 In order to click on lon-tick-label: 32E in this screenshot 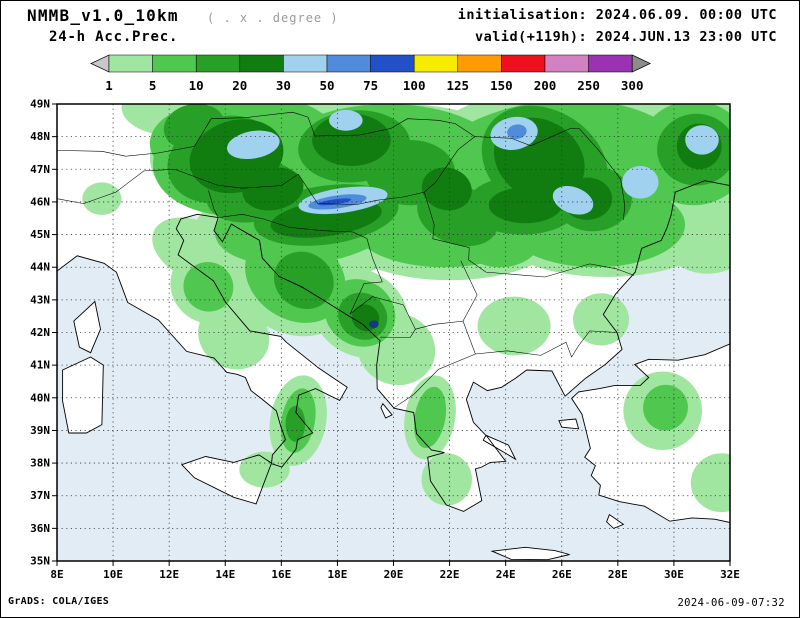, I will do `click(730, 574)`.